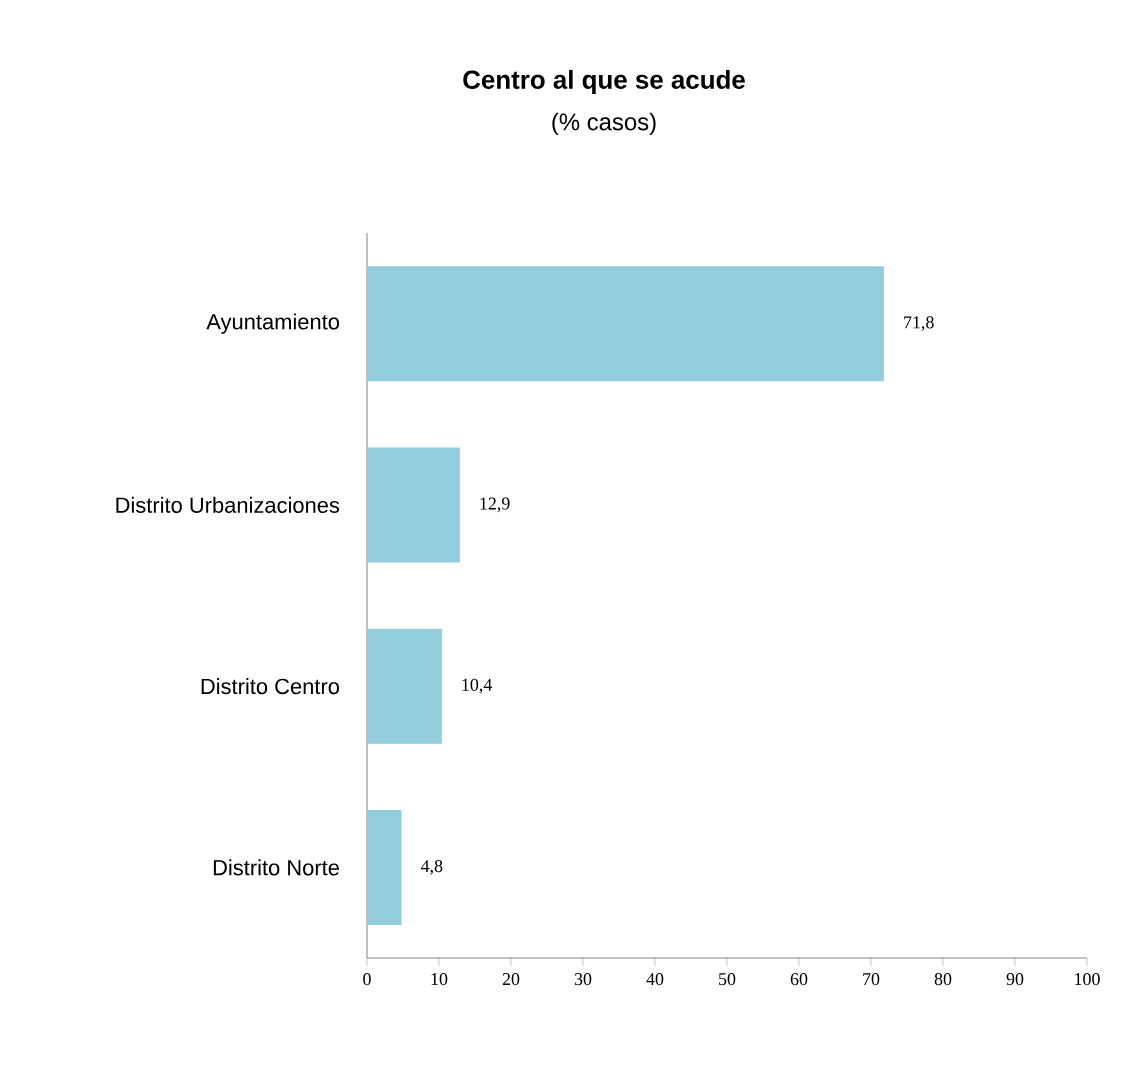 The width and height of the screenshot is (1136, 1066). Describe the element at coordinates (604, 124) in the screenshot. I see `chart-subtitle: (% casos)` at that location.